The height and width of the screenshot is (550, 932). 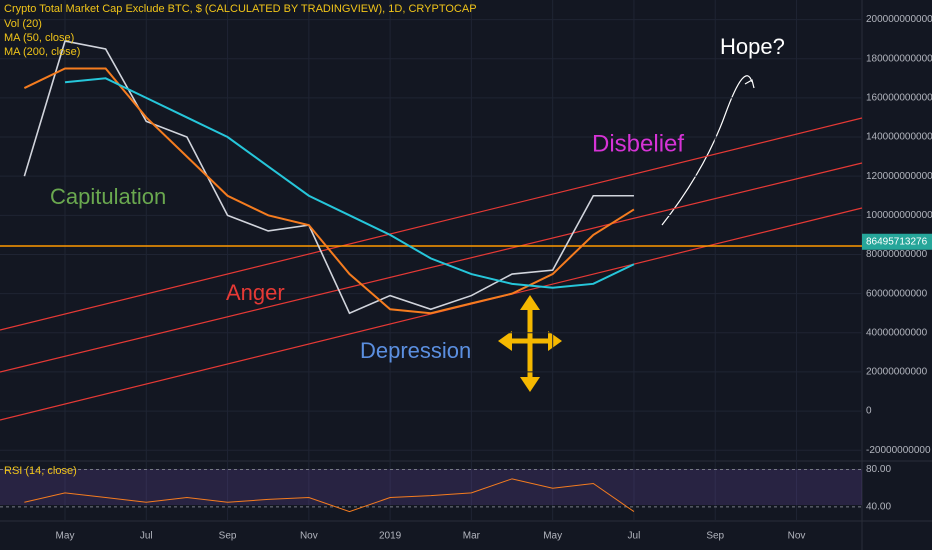 I want to click on annotation: Capitulation, so click(x=108, y=196).